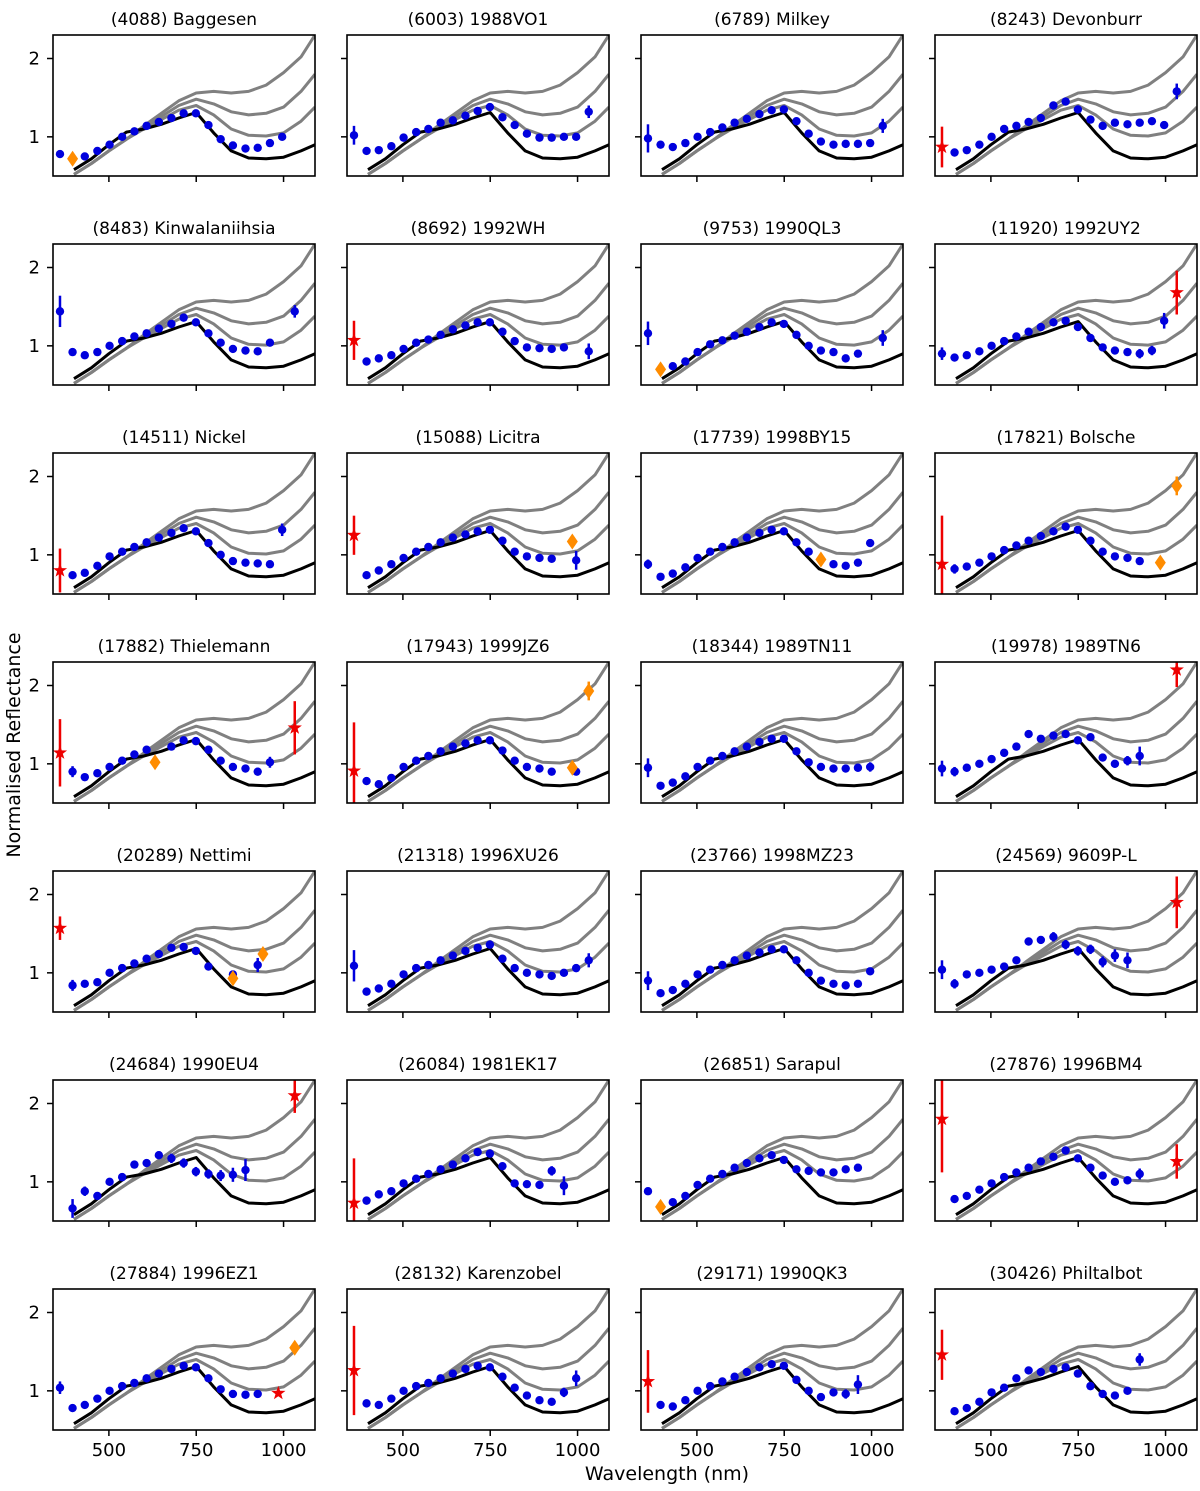  Describe the element at coordinates (782, 1395) in the screenshot. I see `template-curve-black` at that location.